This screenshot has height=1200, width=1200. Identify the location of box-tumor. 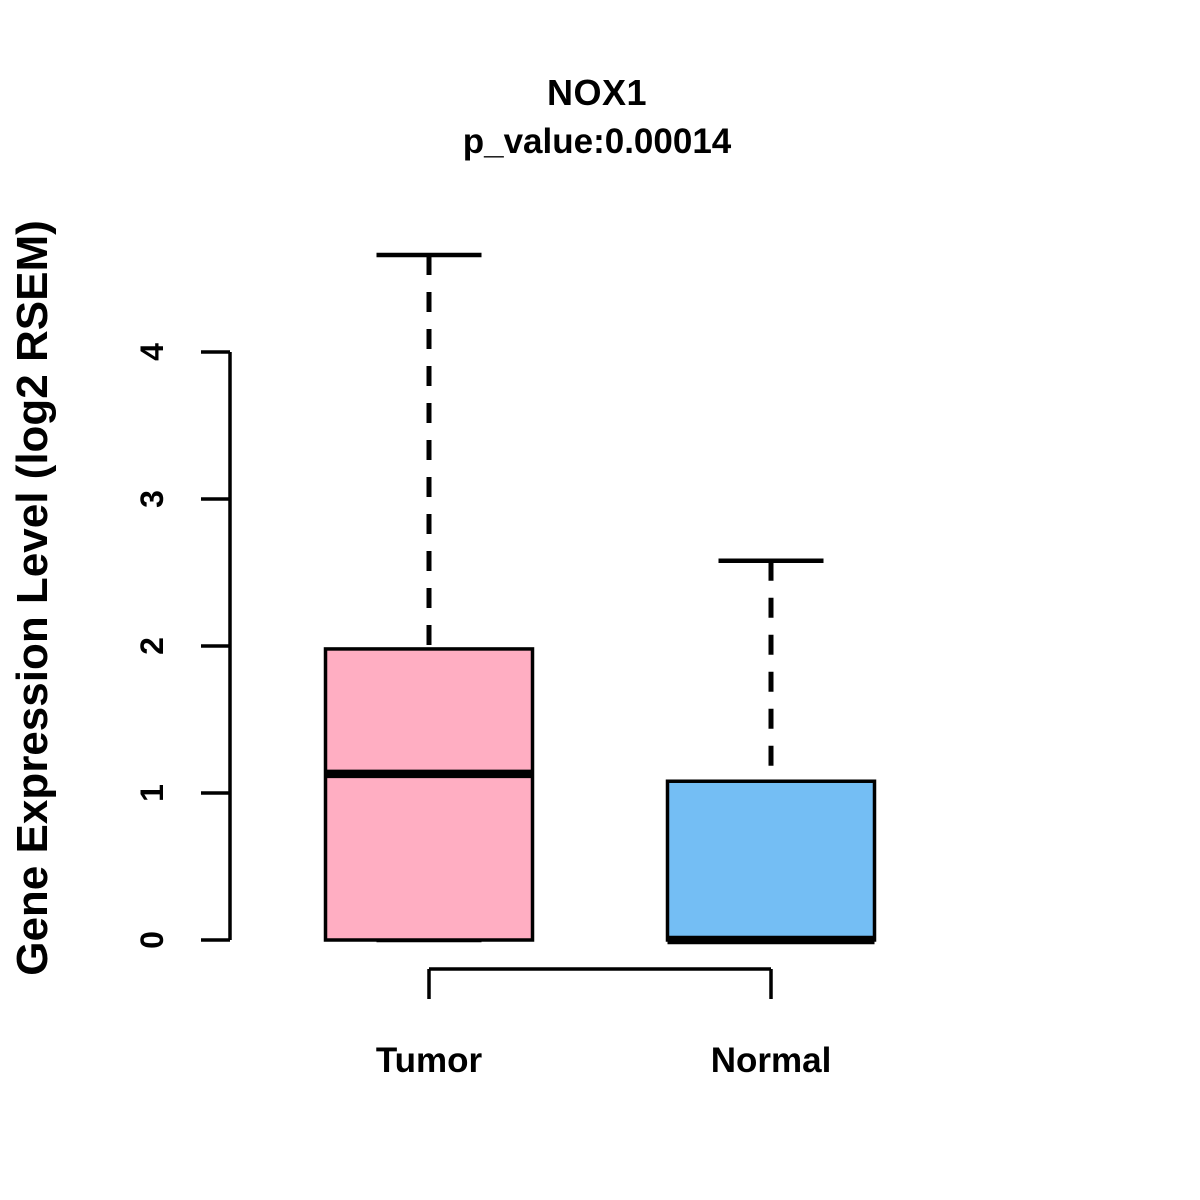
(429, 794).